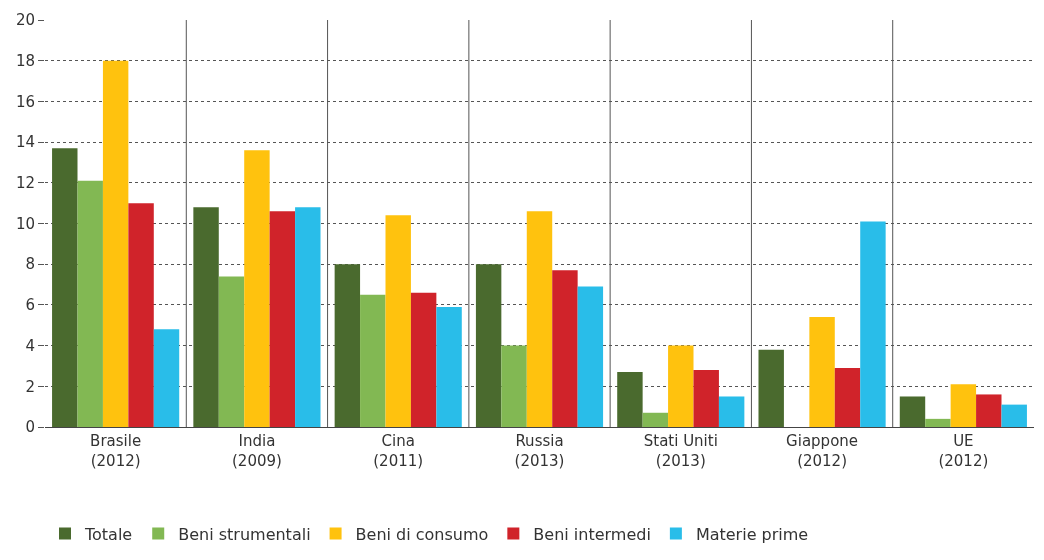 This screenshot has height=560, width=1044. I want to click on y-tick-label: 12, so click(25, 183).